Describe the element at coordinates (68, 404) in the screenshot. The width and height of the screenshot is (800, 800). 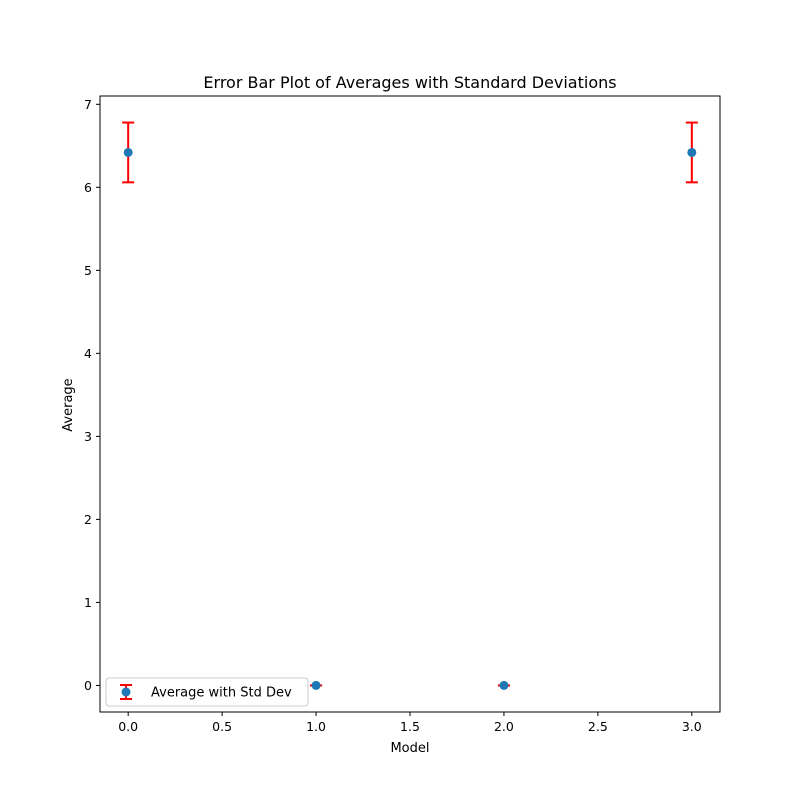
I see `y-axis-title: Average` at that location.